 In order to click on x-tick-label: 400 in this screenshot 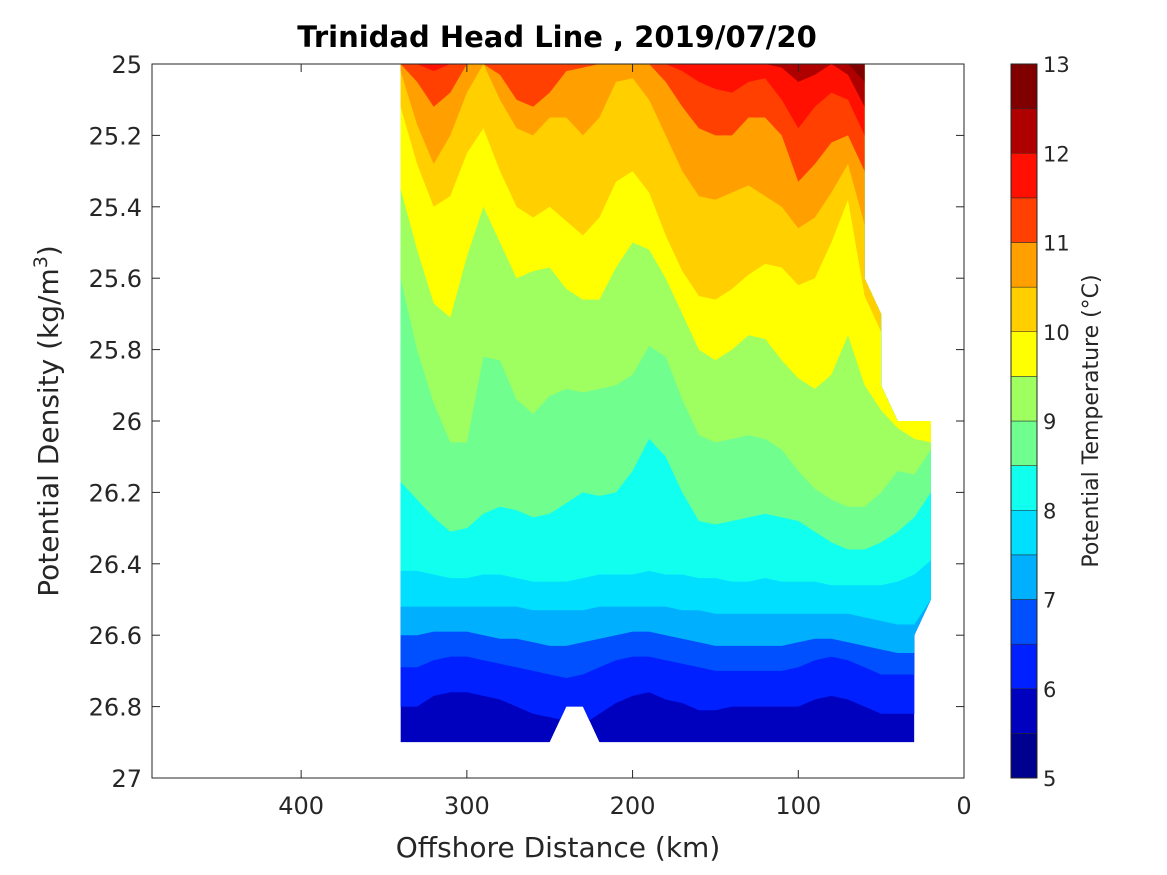, I will do `click(301, 806)`.